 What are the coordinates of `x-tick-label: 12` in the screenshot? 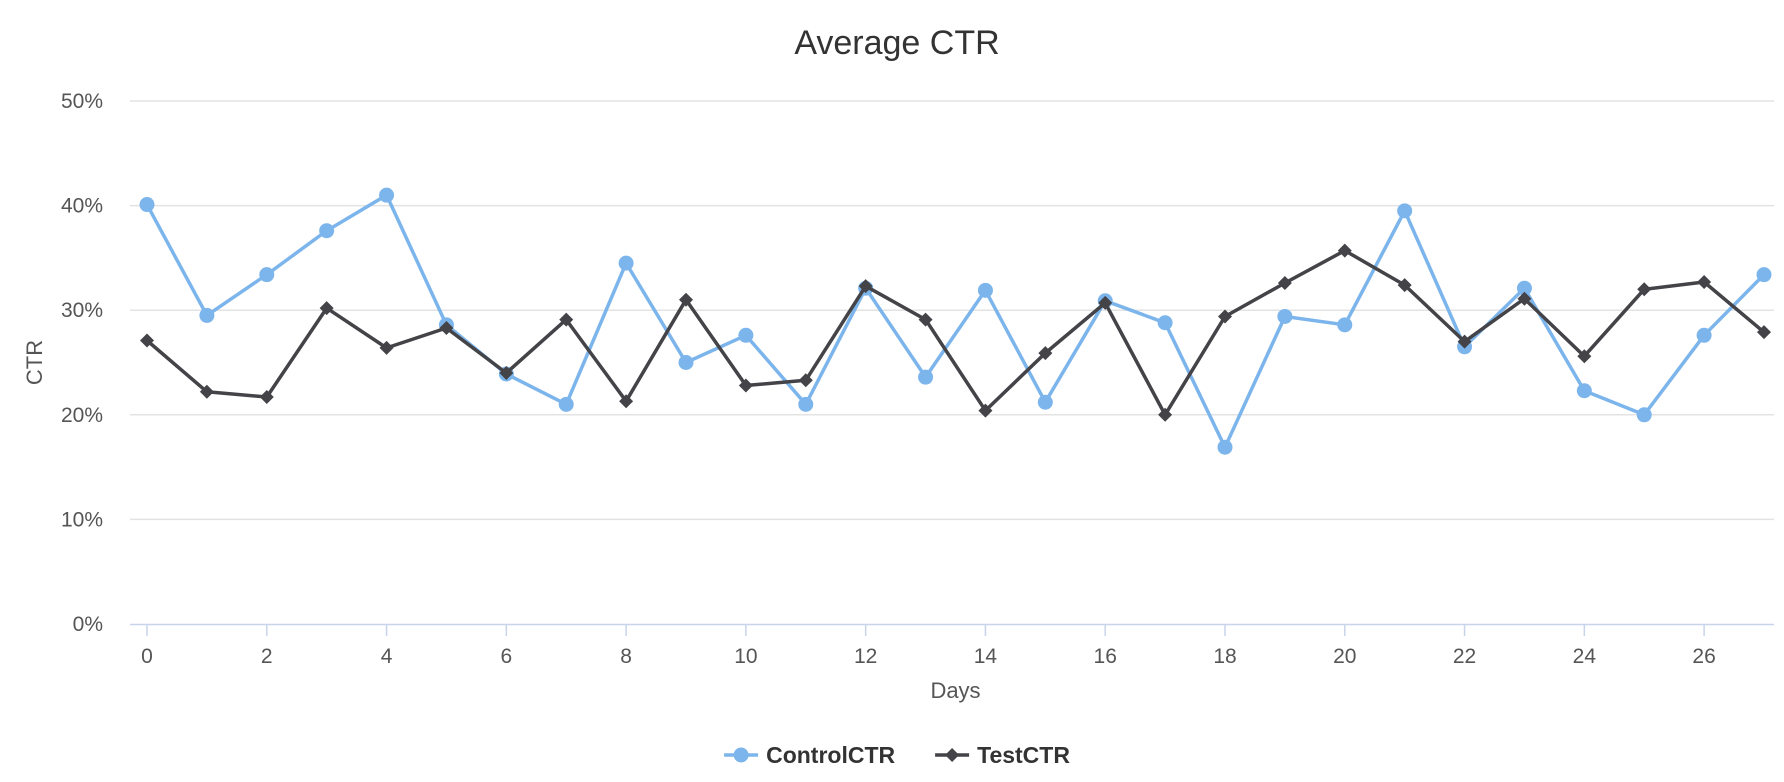 It's located at (865, 656).